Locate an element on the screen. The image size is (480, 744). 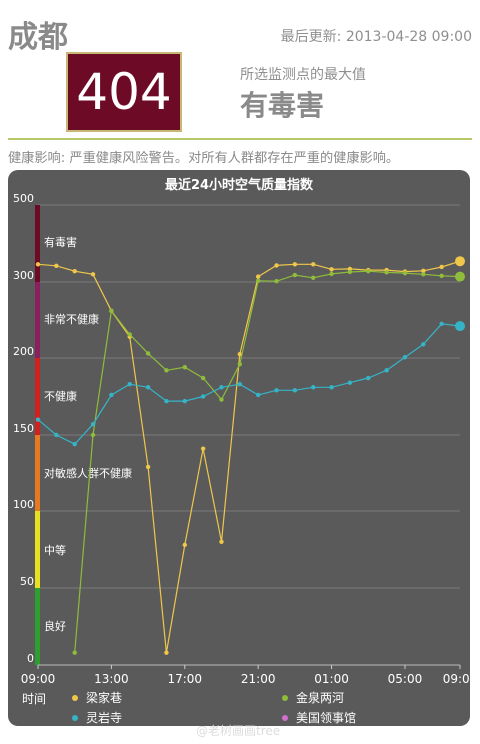
aqi-level-text: 有毒害 is located at coordinates (282, 105).